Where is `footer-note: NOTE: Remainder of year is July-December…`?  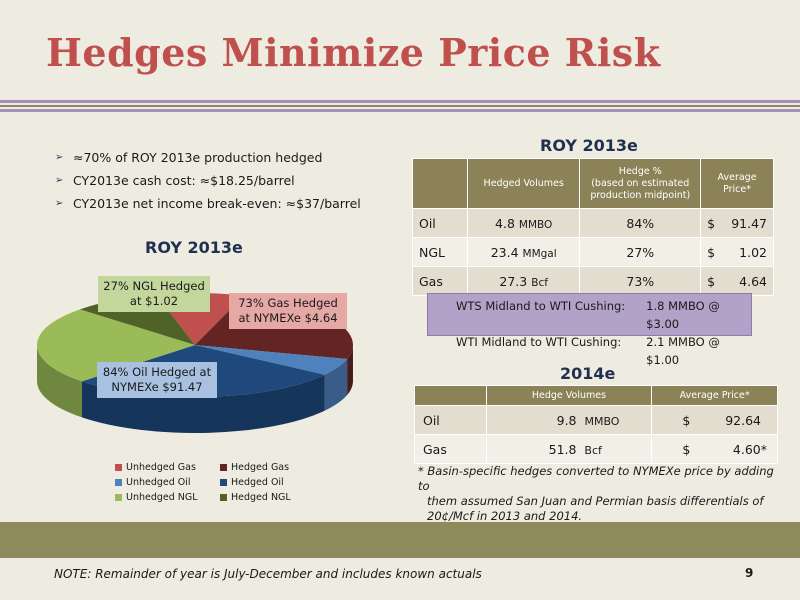
footer-note: NOTE: Remainder of year is July-December… is located at coordinates (268, 574).